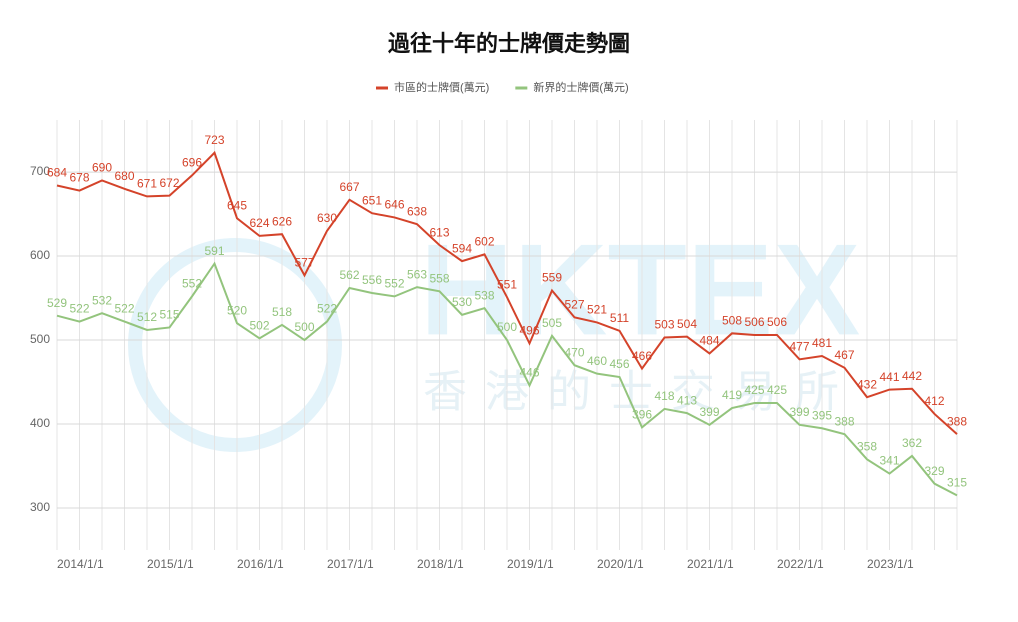 This screenshot has height=622, width=1018. What do you see at coordinates (867, 446) in the screenshot?
I see `data-label: 358` at bounding box center [867, 446].